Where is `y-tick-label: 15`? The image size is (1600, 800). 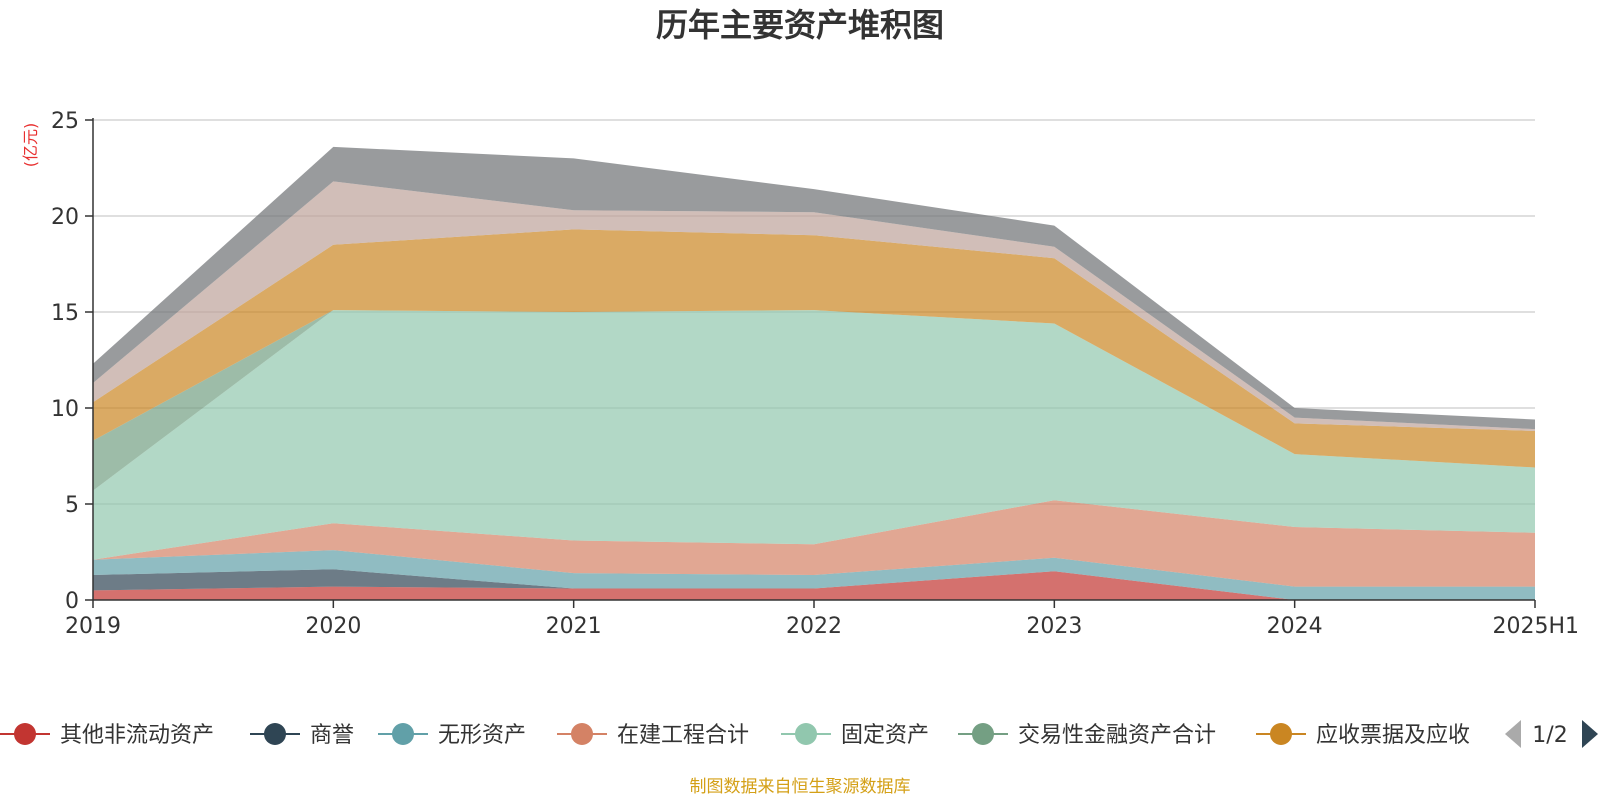 y-tick-label: 15 is located at coordinates (65, 313).